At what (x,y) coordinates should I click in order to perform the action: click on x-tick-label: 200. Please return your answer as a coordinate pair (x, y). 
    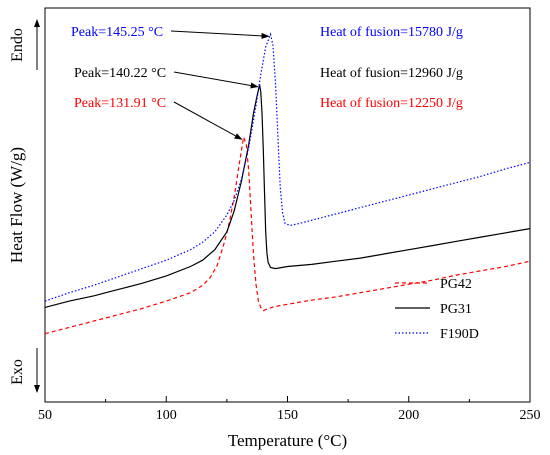
    Looking at the image, I should click on (408, 415).